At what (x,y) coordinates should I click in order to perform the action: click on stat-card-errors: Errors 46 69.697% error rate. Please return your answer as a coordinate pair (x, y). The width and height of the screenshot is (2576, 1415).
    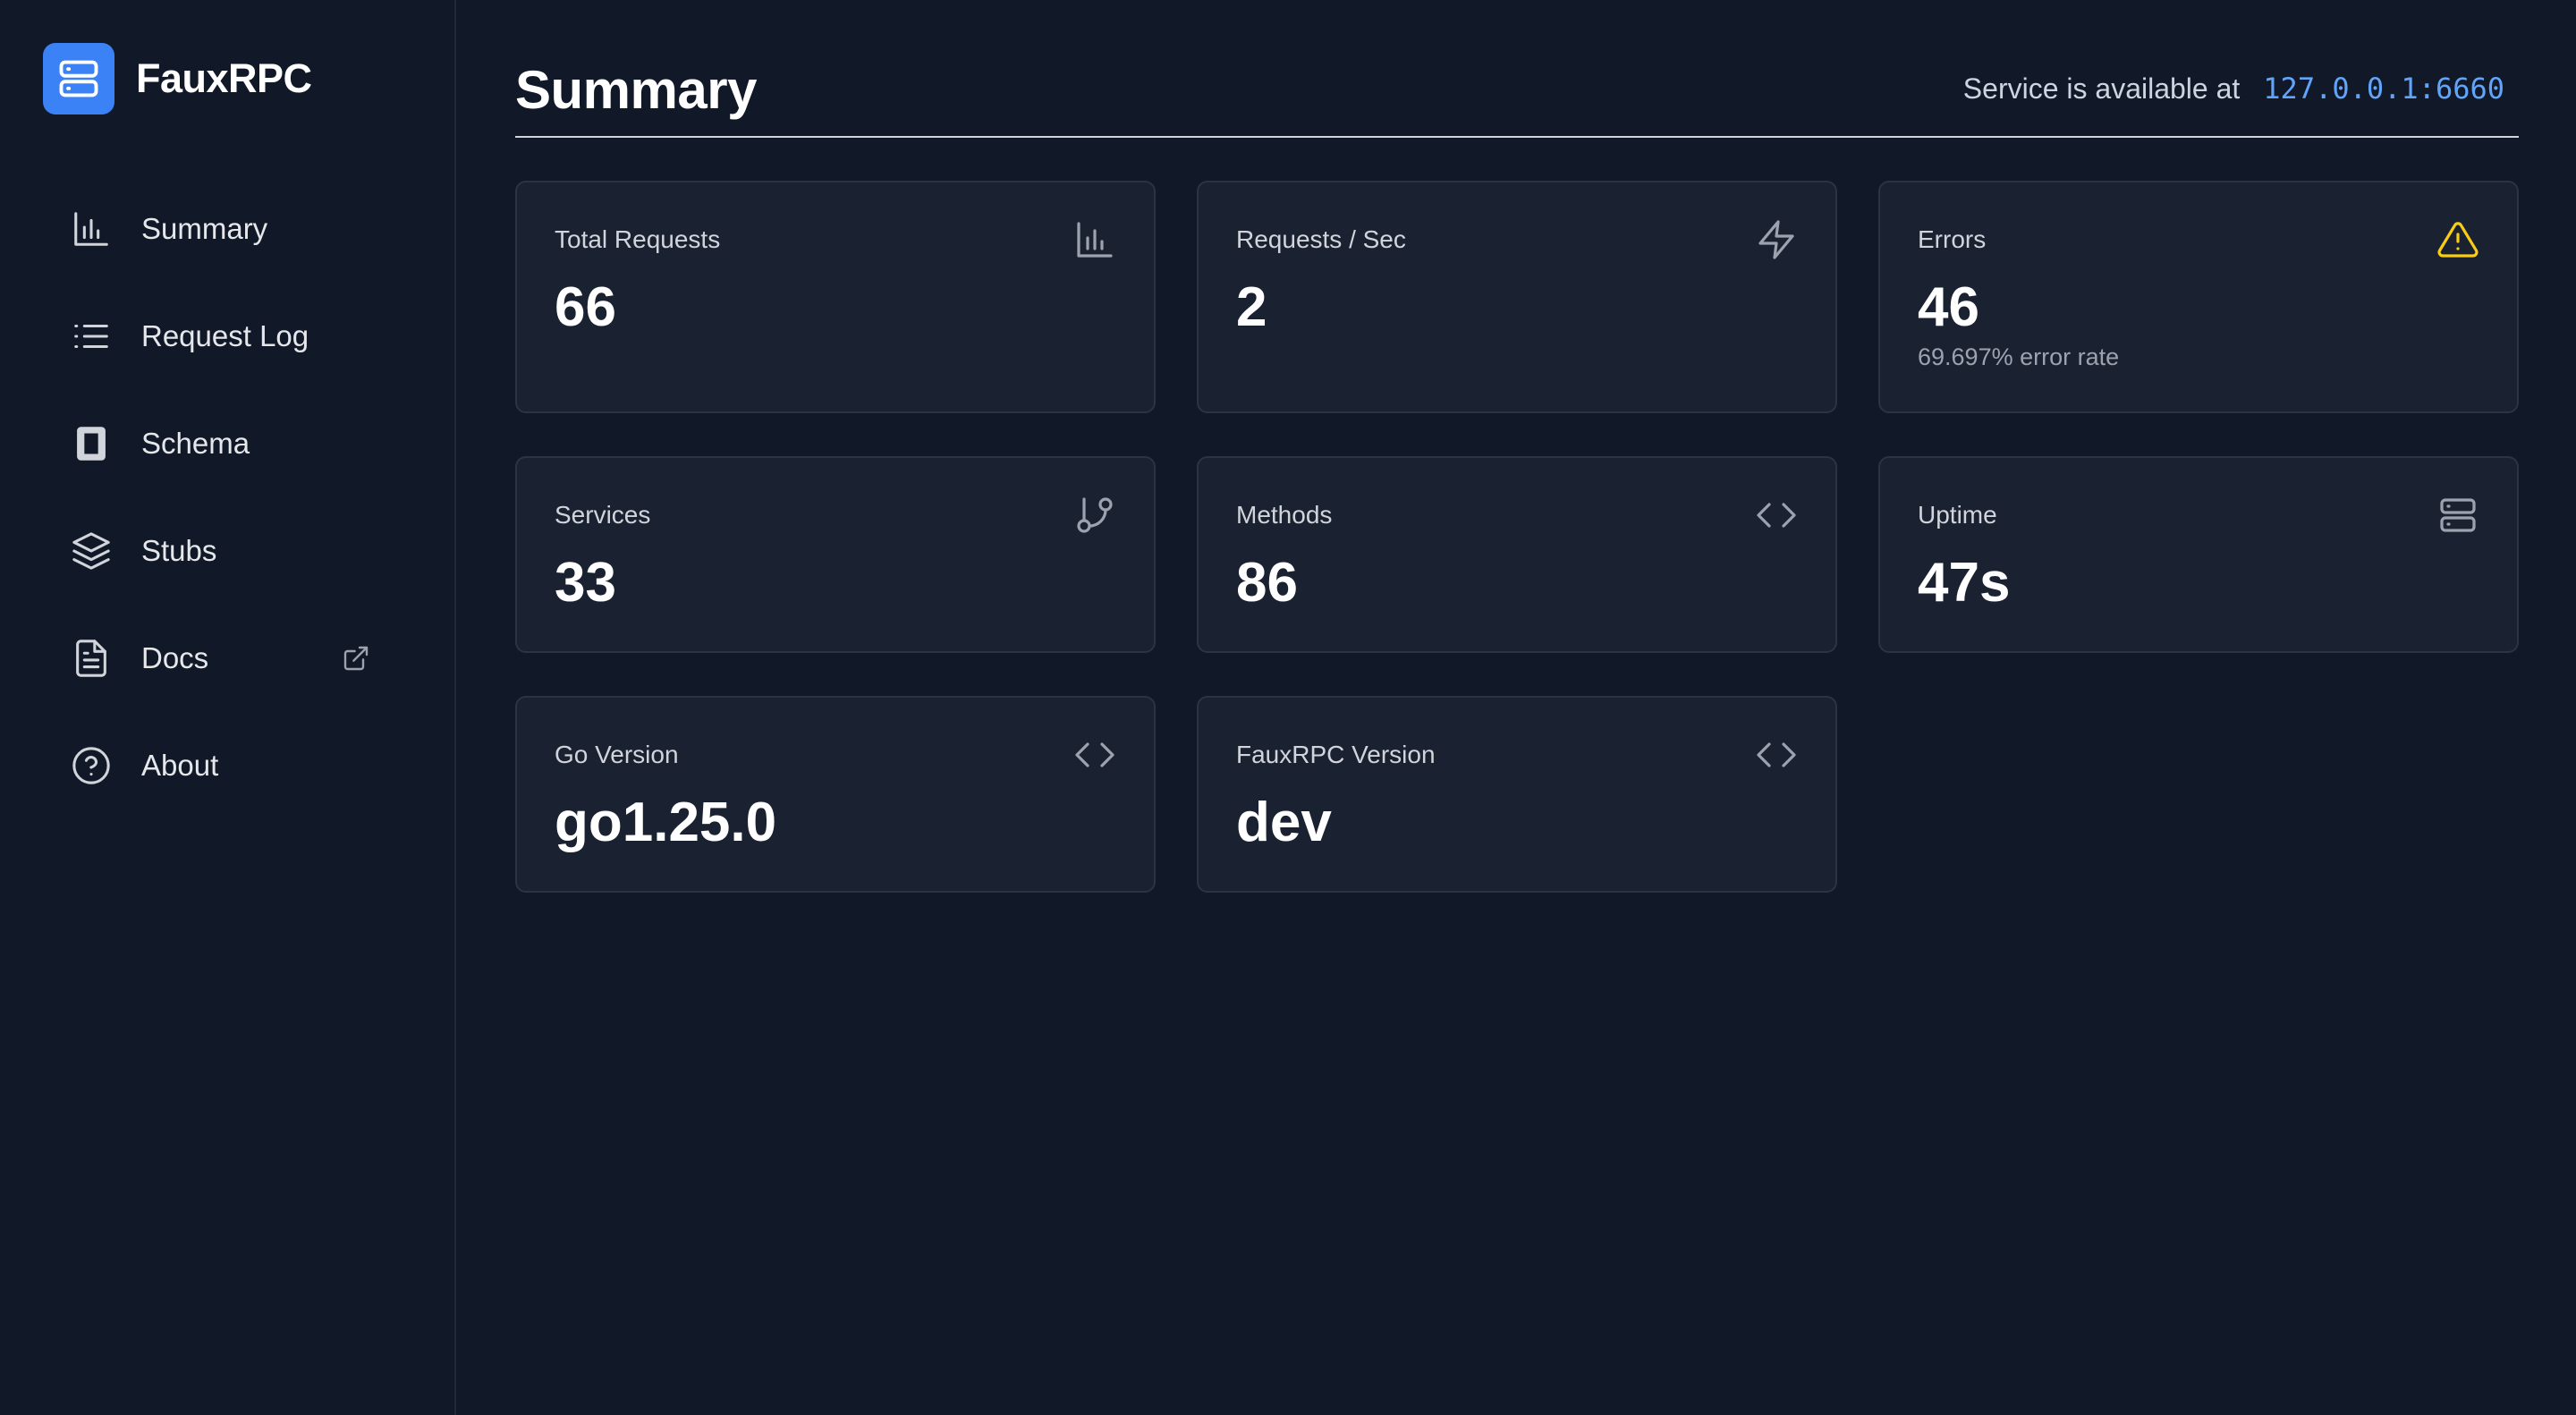
    Looking at the image, I should click on (2198, 297).